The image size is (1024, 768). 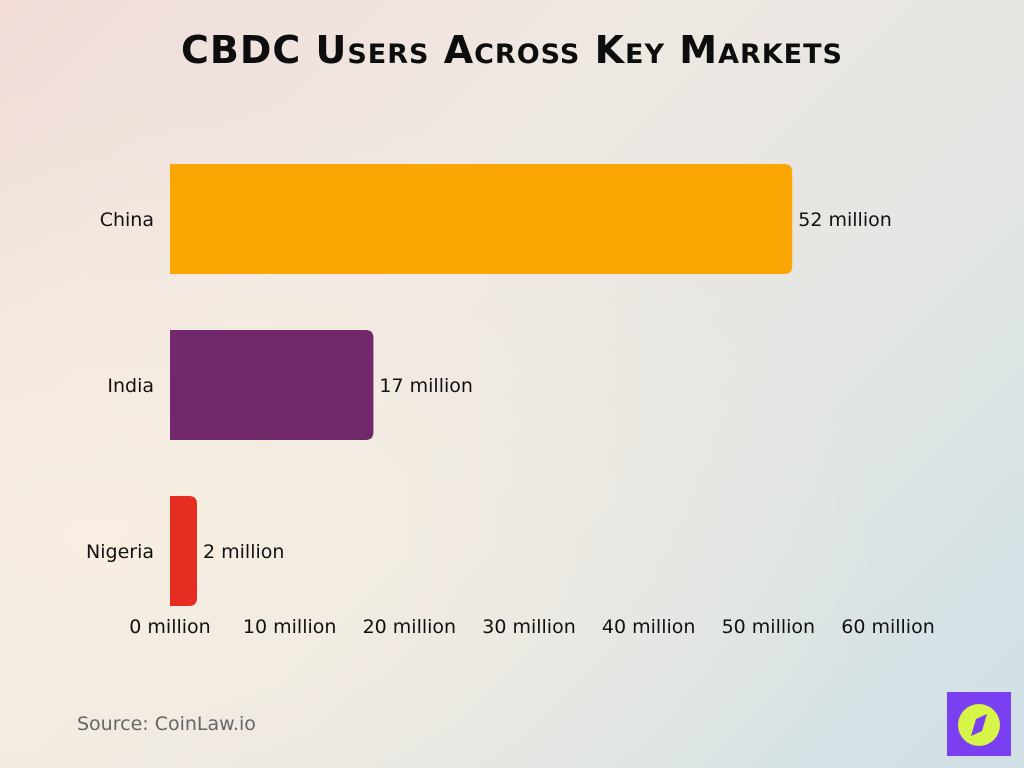 What do you see at coordinates (426, 386) in the screenshot?
I see `data-label: 17 million` at bounding box center [426, 386].